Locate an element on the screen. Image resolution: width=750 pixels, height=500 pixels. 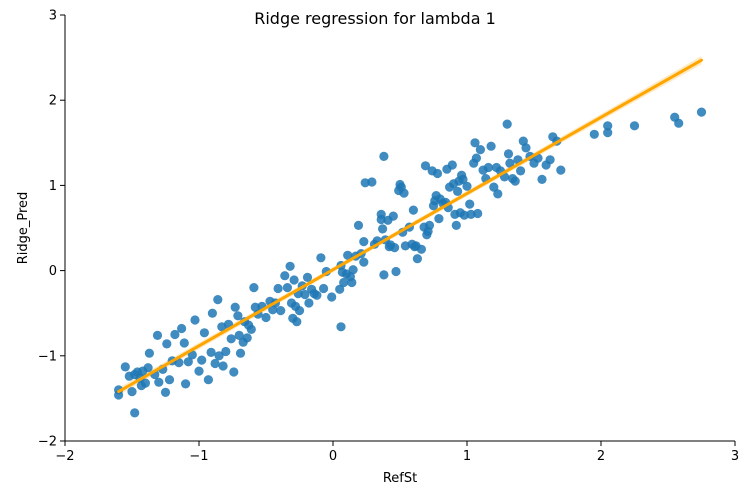
x-tick-label: 3 is located at coordinates (735, 456).